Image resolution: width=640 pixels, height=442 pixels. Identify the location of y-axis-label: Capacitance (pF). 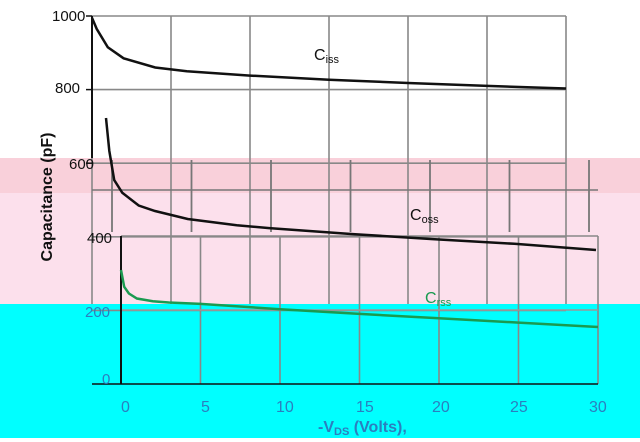
(47, 197).